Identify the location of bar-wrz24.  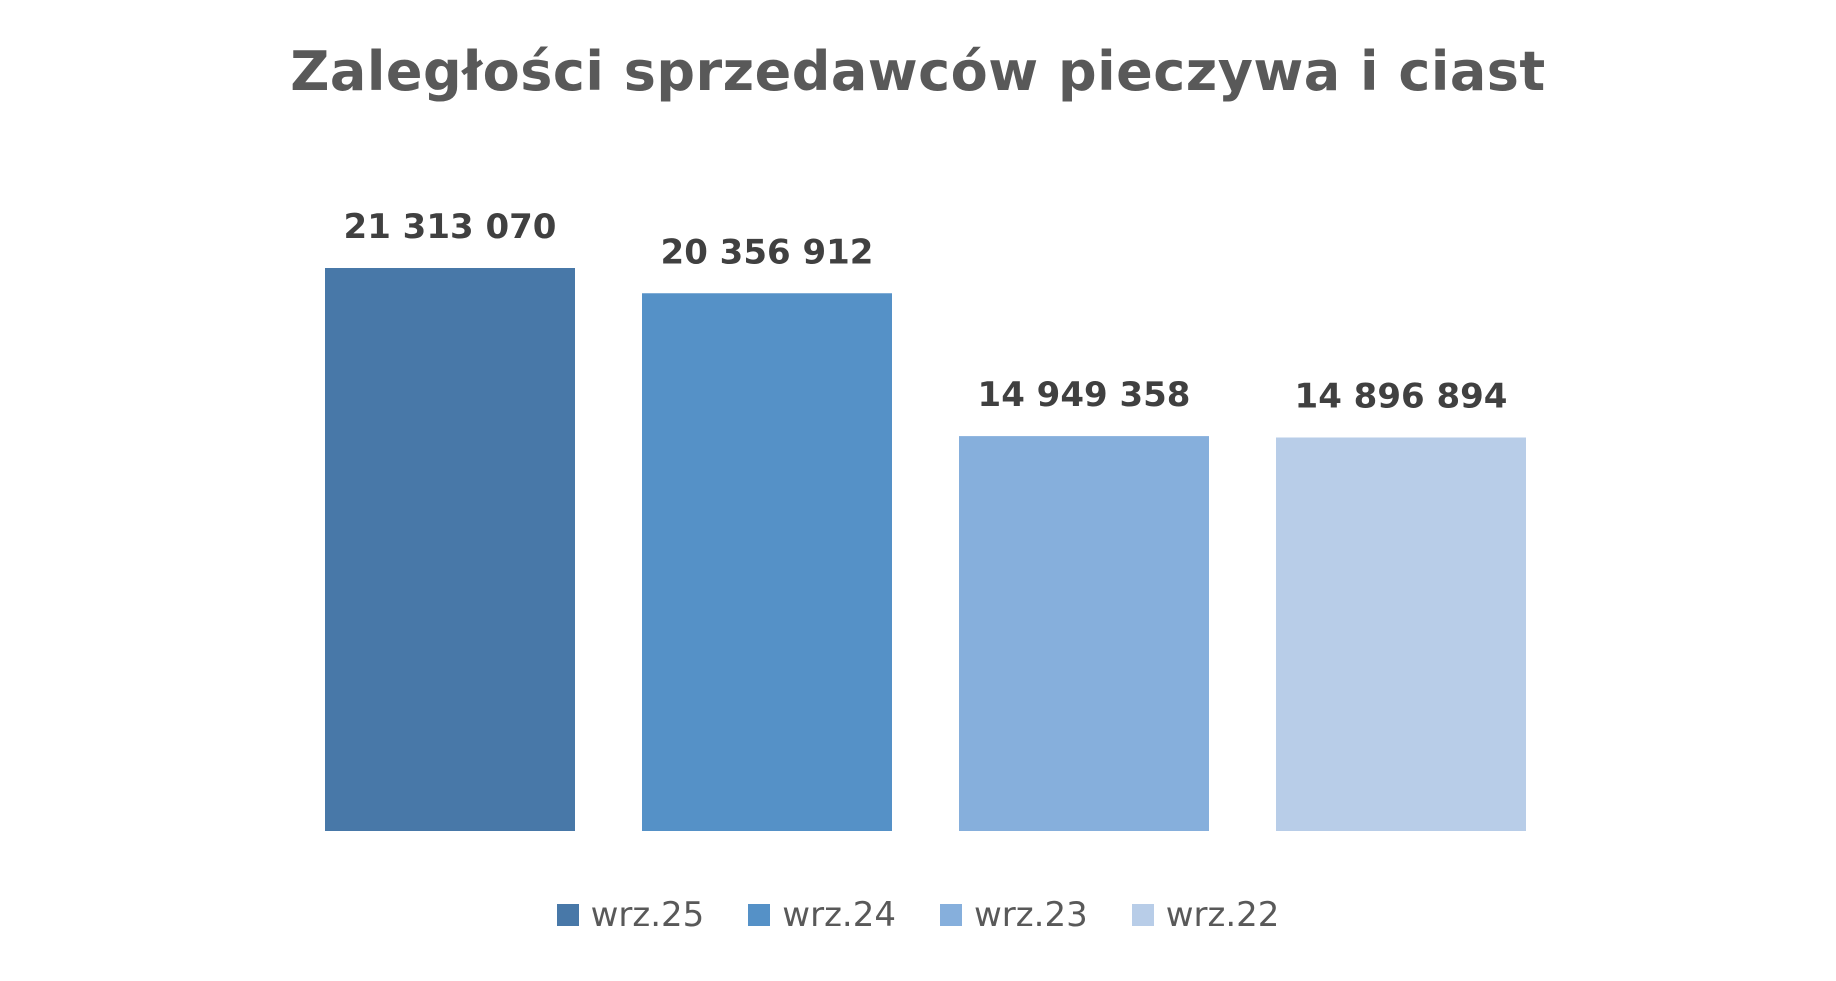
(767, 562).